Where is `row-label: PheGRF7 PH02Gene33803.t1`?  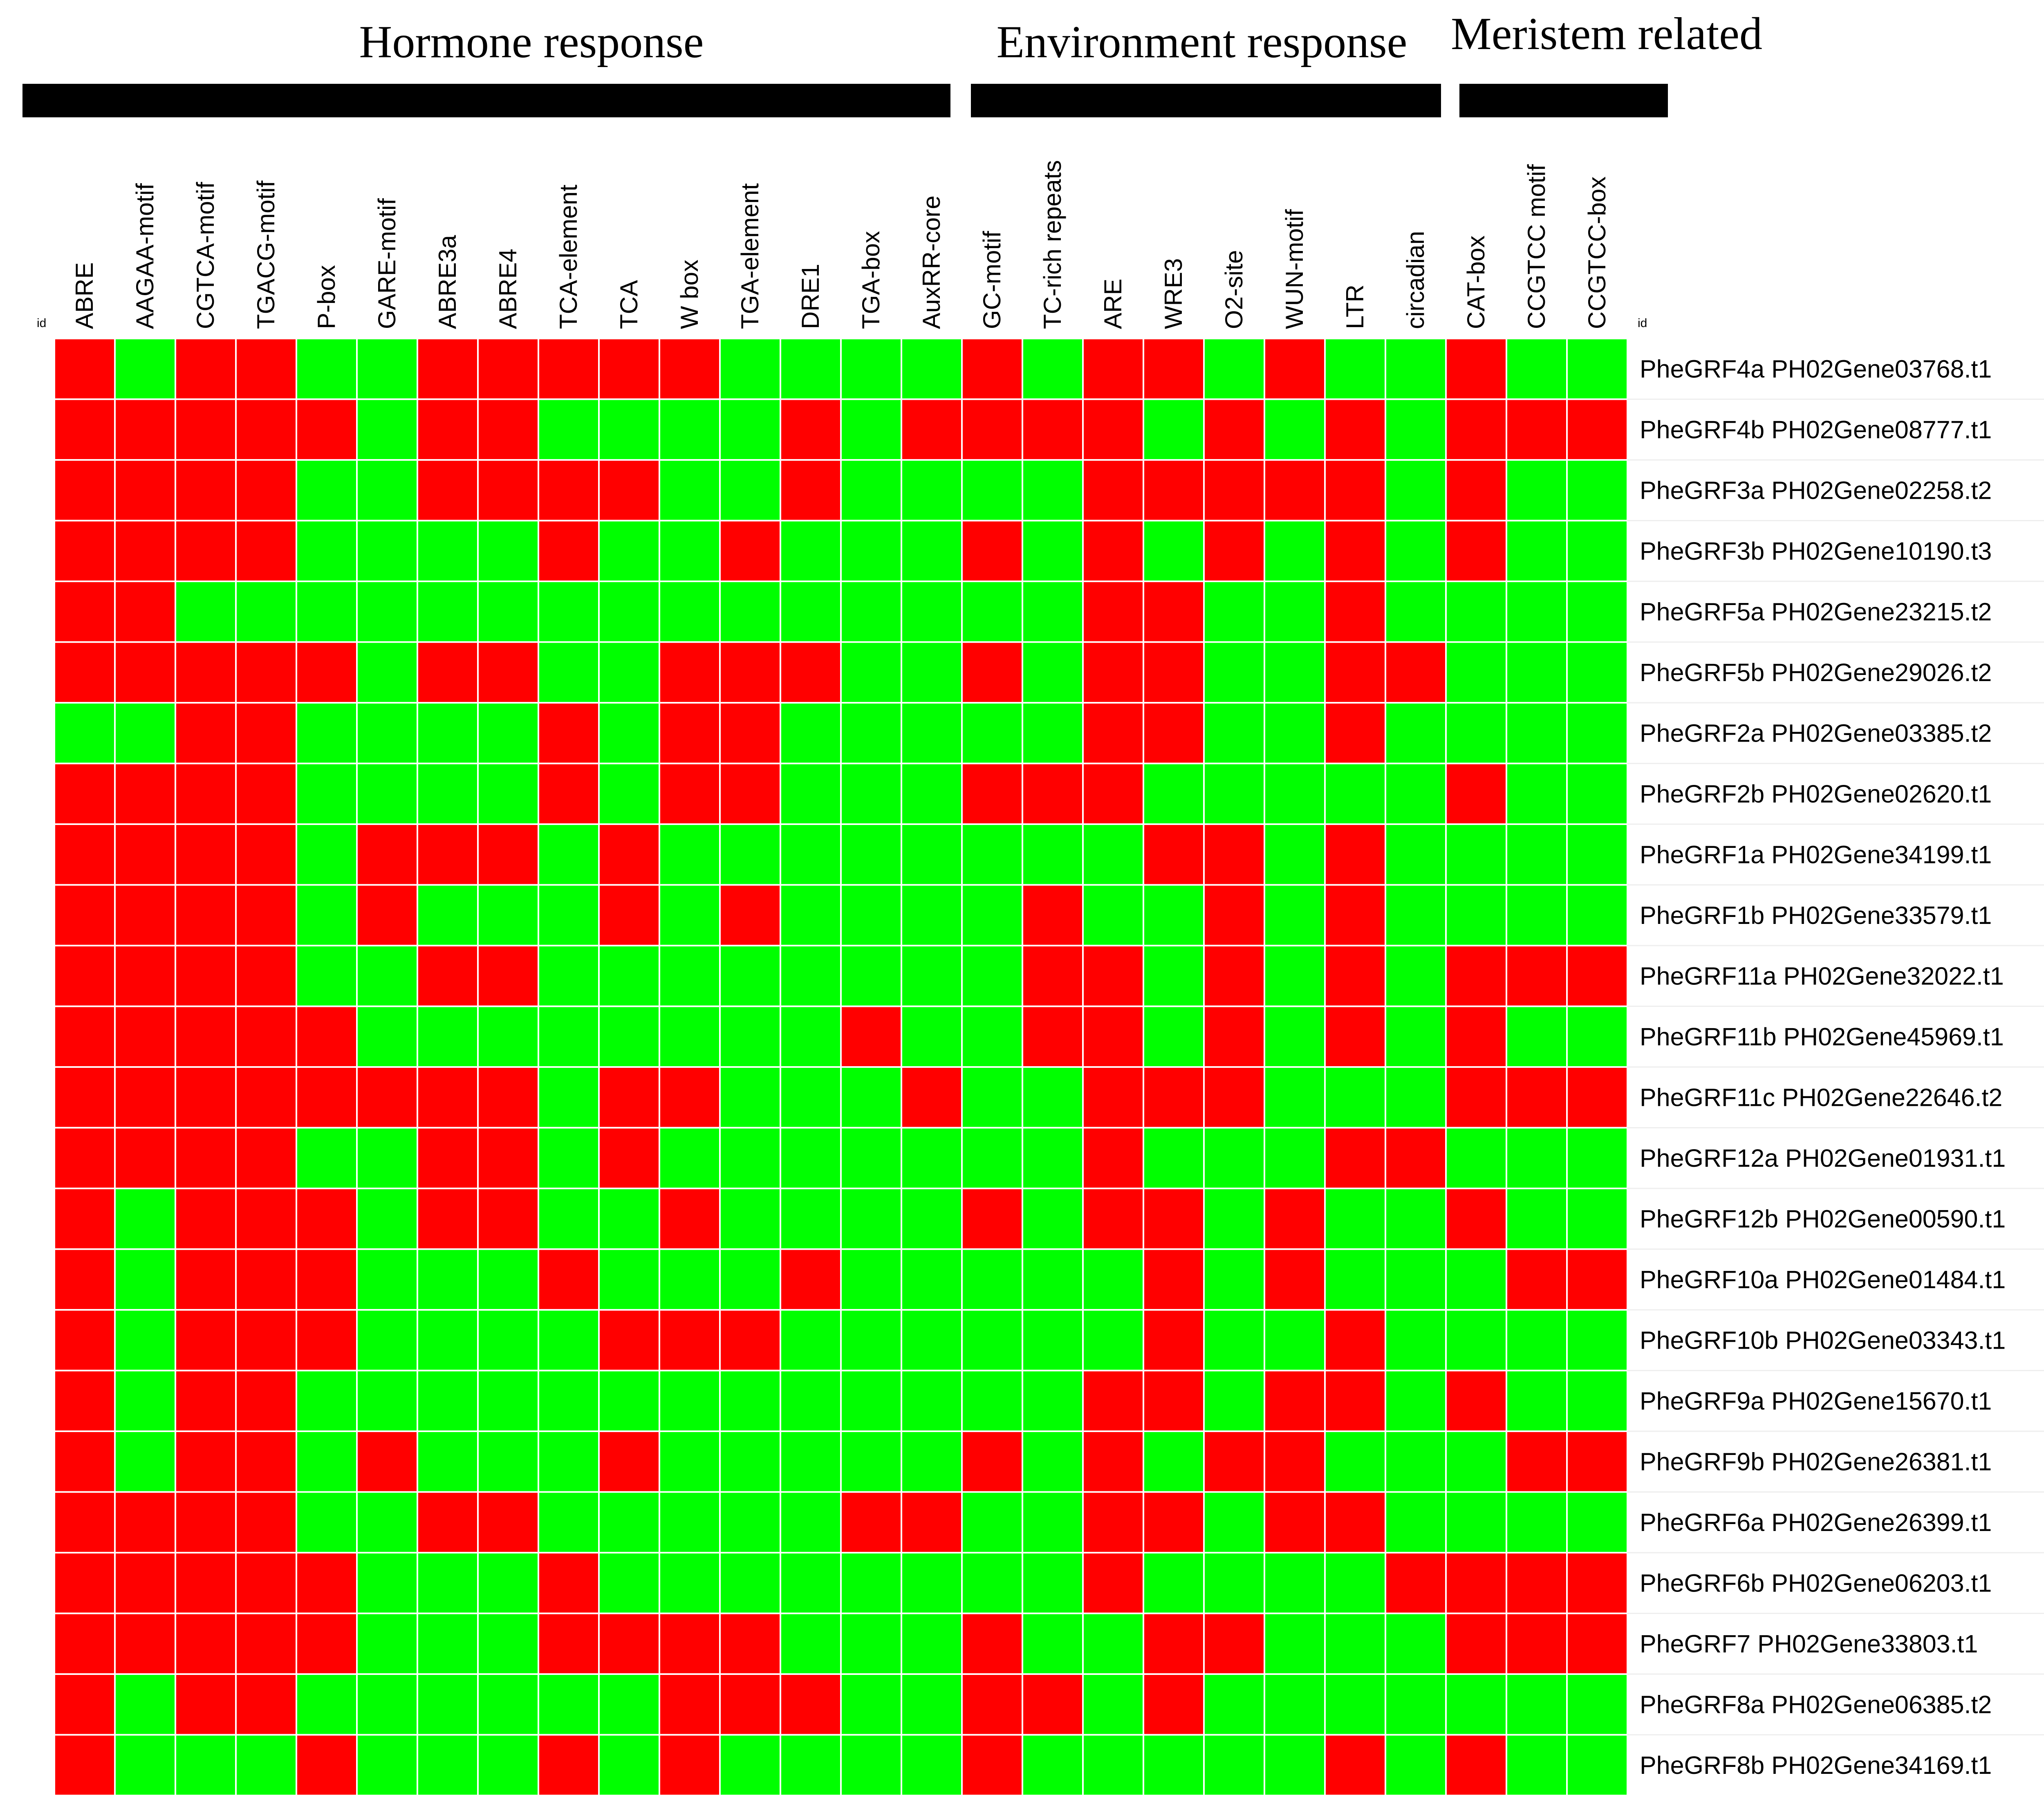 row-label: PheGRF7 PH02Gene33803.t1 is located at coordinates (1809, 1644).